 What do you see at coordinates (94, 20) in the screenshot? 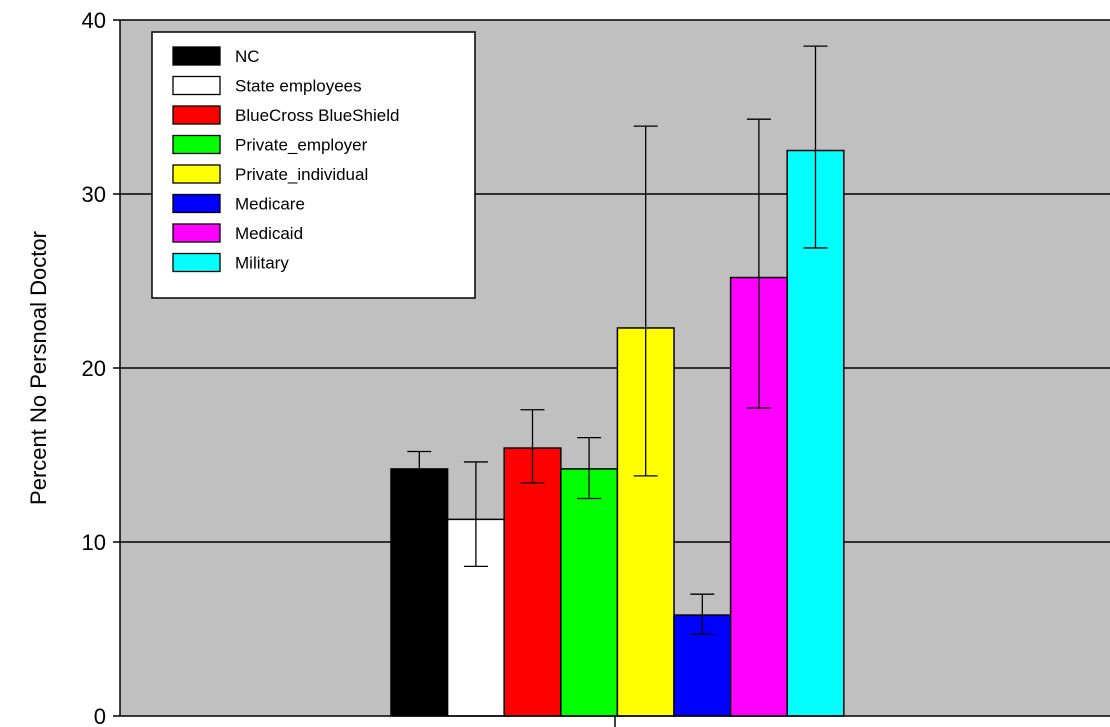
I see `y-tick-label: 40` at bounding box center [94, 20].